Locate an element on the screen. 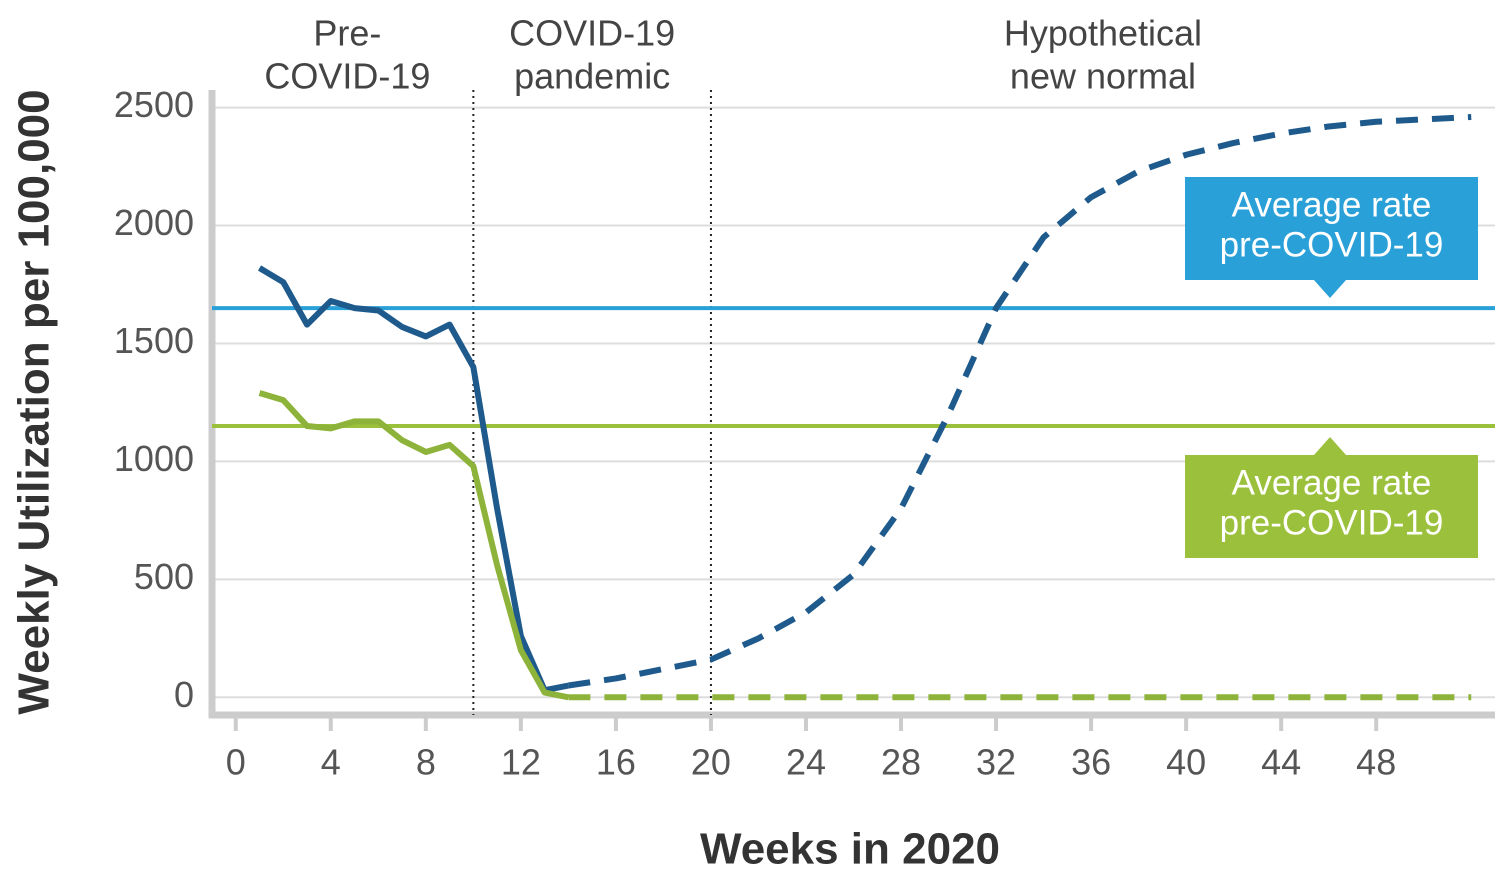 This screenshot has width=1495, height=874. phase-label: Pre- is located at coordinates (347, 33).